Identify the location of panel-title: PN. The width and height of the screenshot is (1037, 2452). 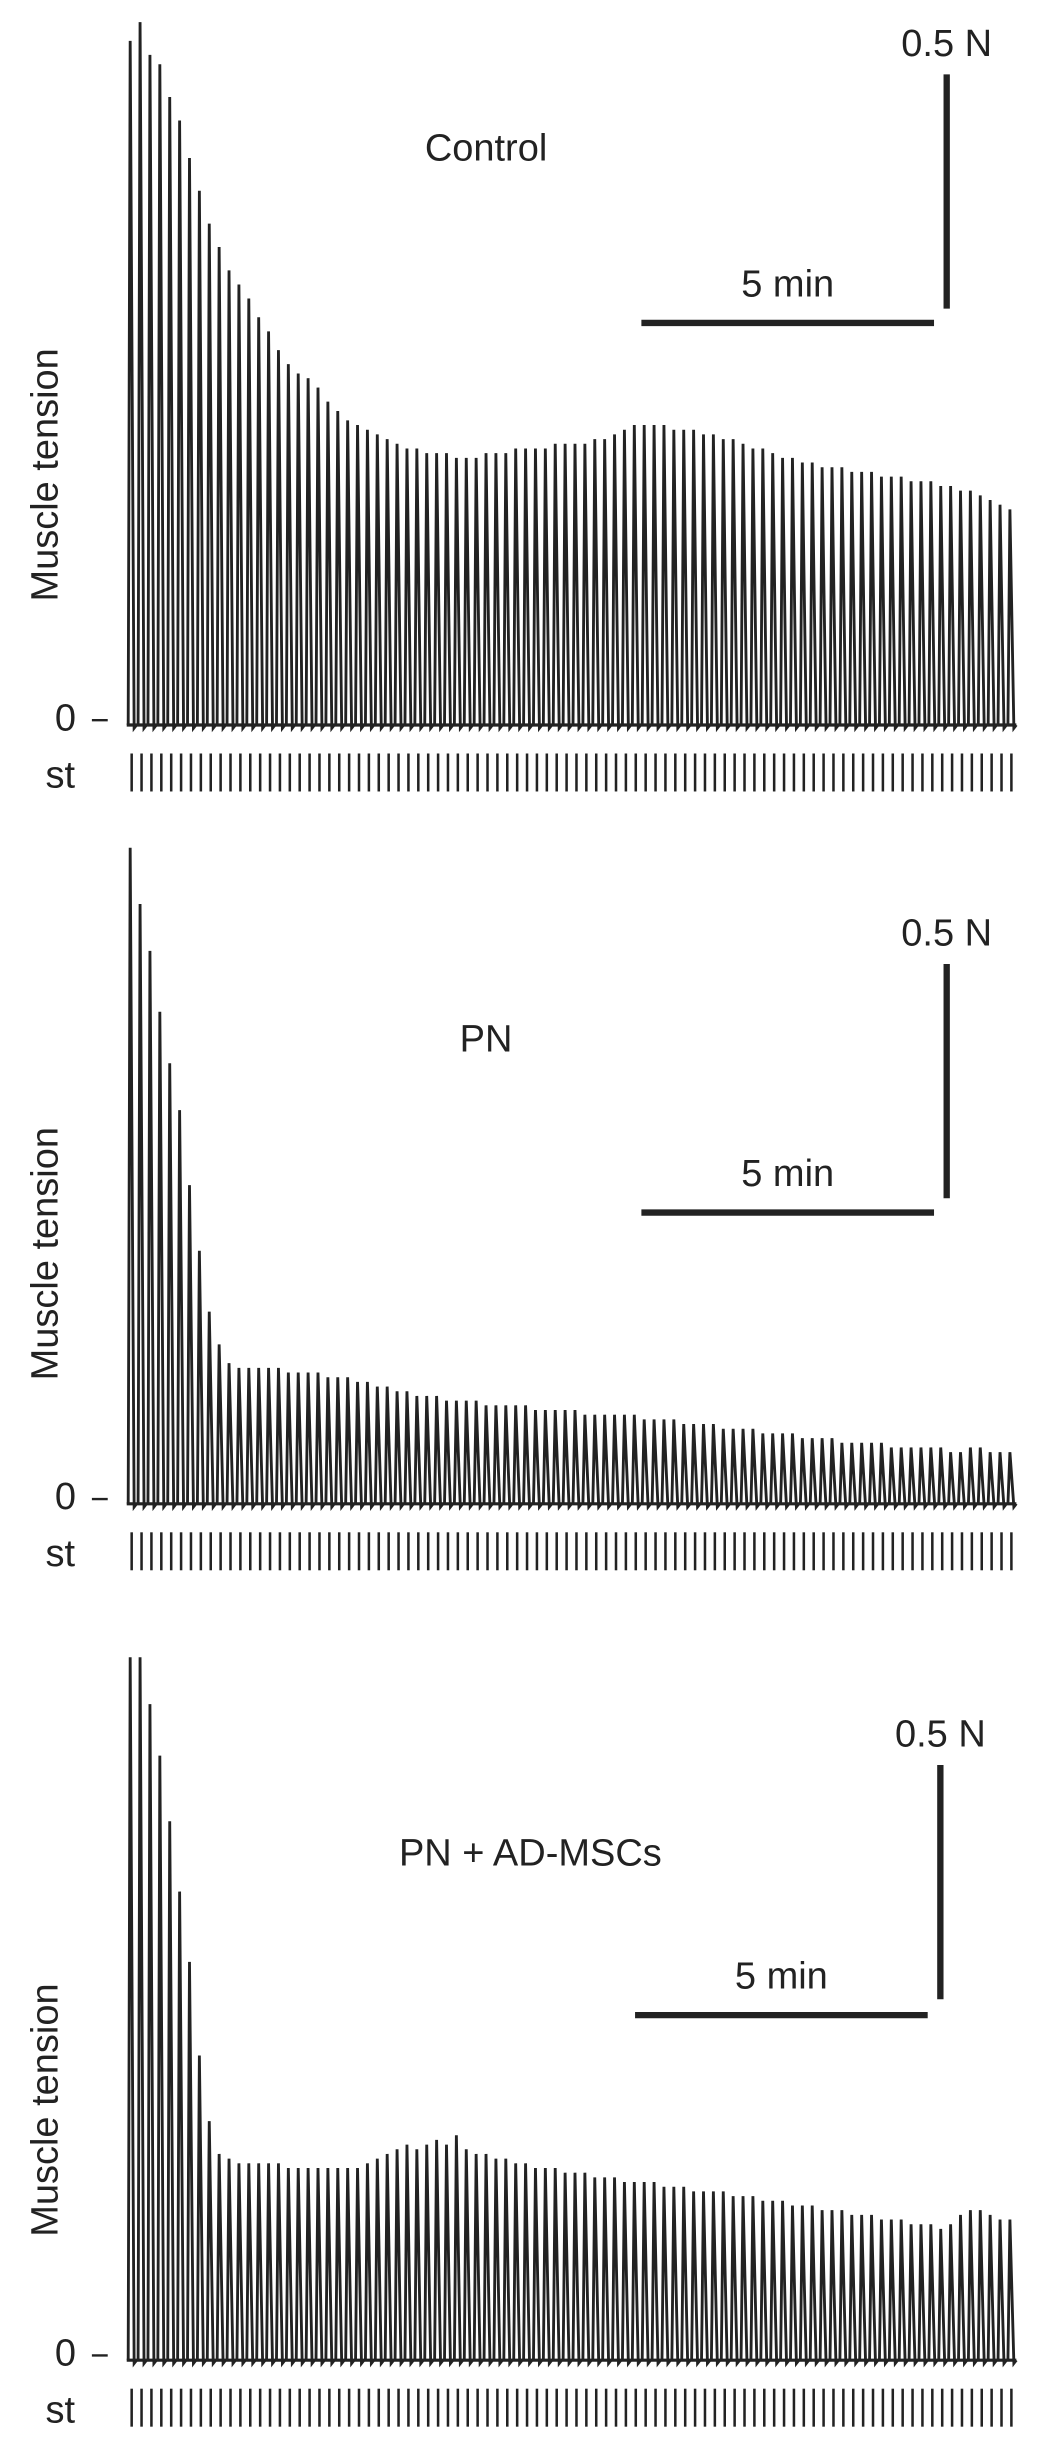
(486, 1040).